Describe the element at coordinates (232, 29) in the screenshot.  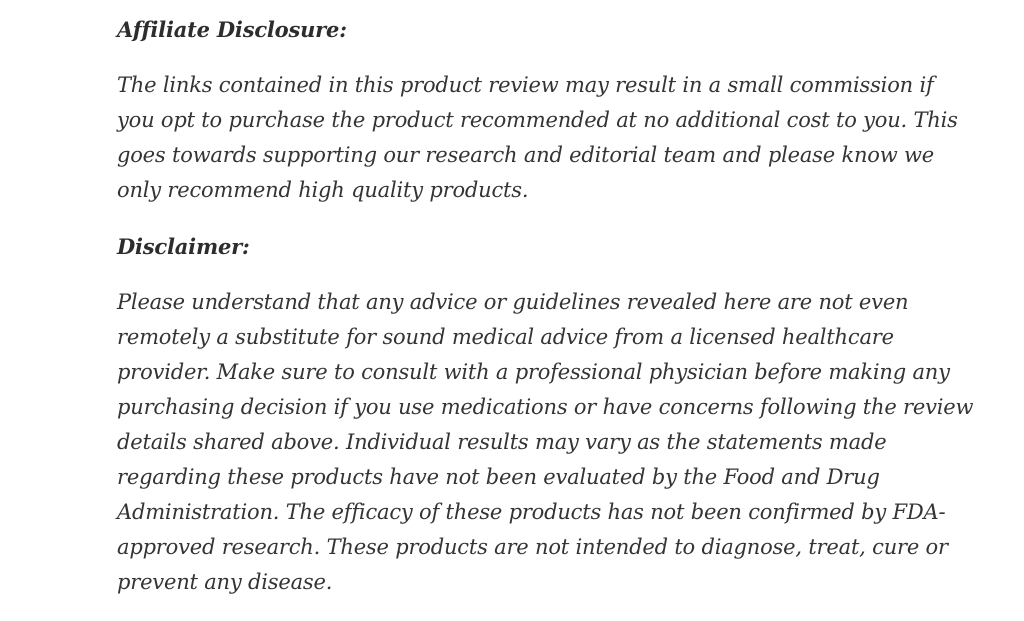
I see `affiliate-disclosure-heading: Affiliate Disclosure:` at that location.